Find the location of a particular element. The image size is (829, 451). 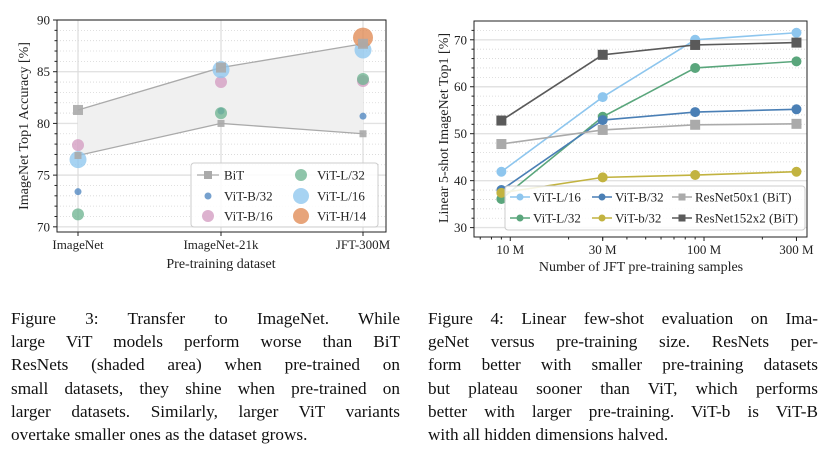

legend-label: ResNet152x2 (BiT) is located at coordinates (746, 218).